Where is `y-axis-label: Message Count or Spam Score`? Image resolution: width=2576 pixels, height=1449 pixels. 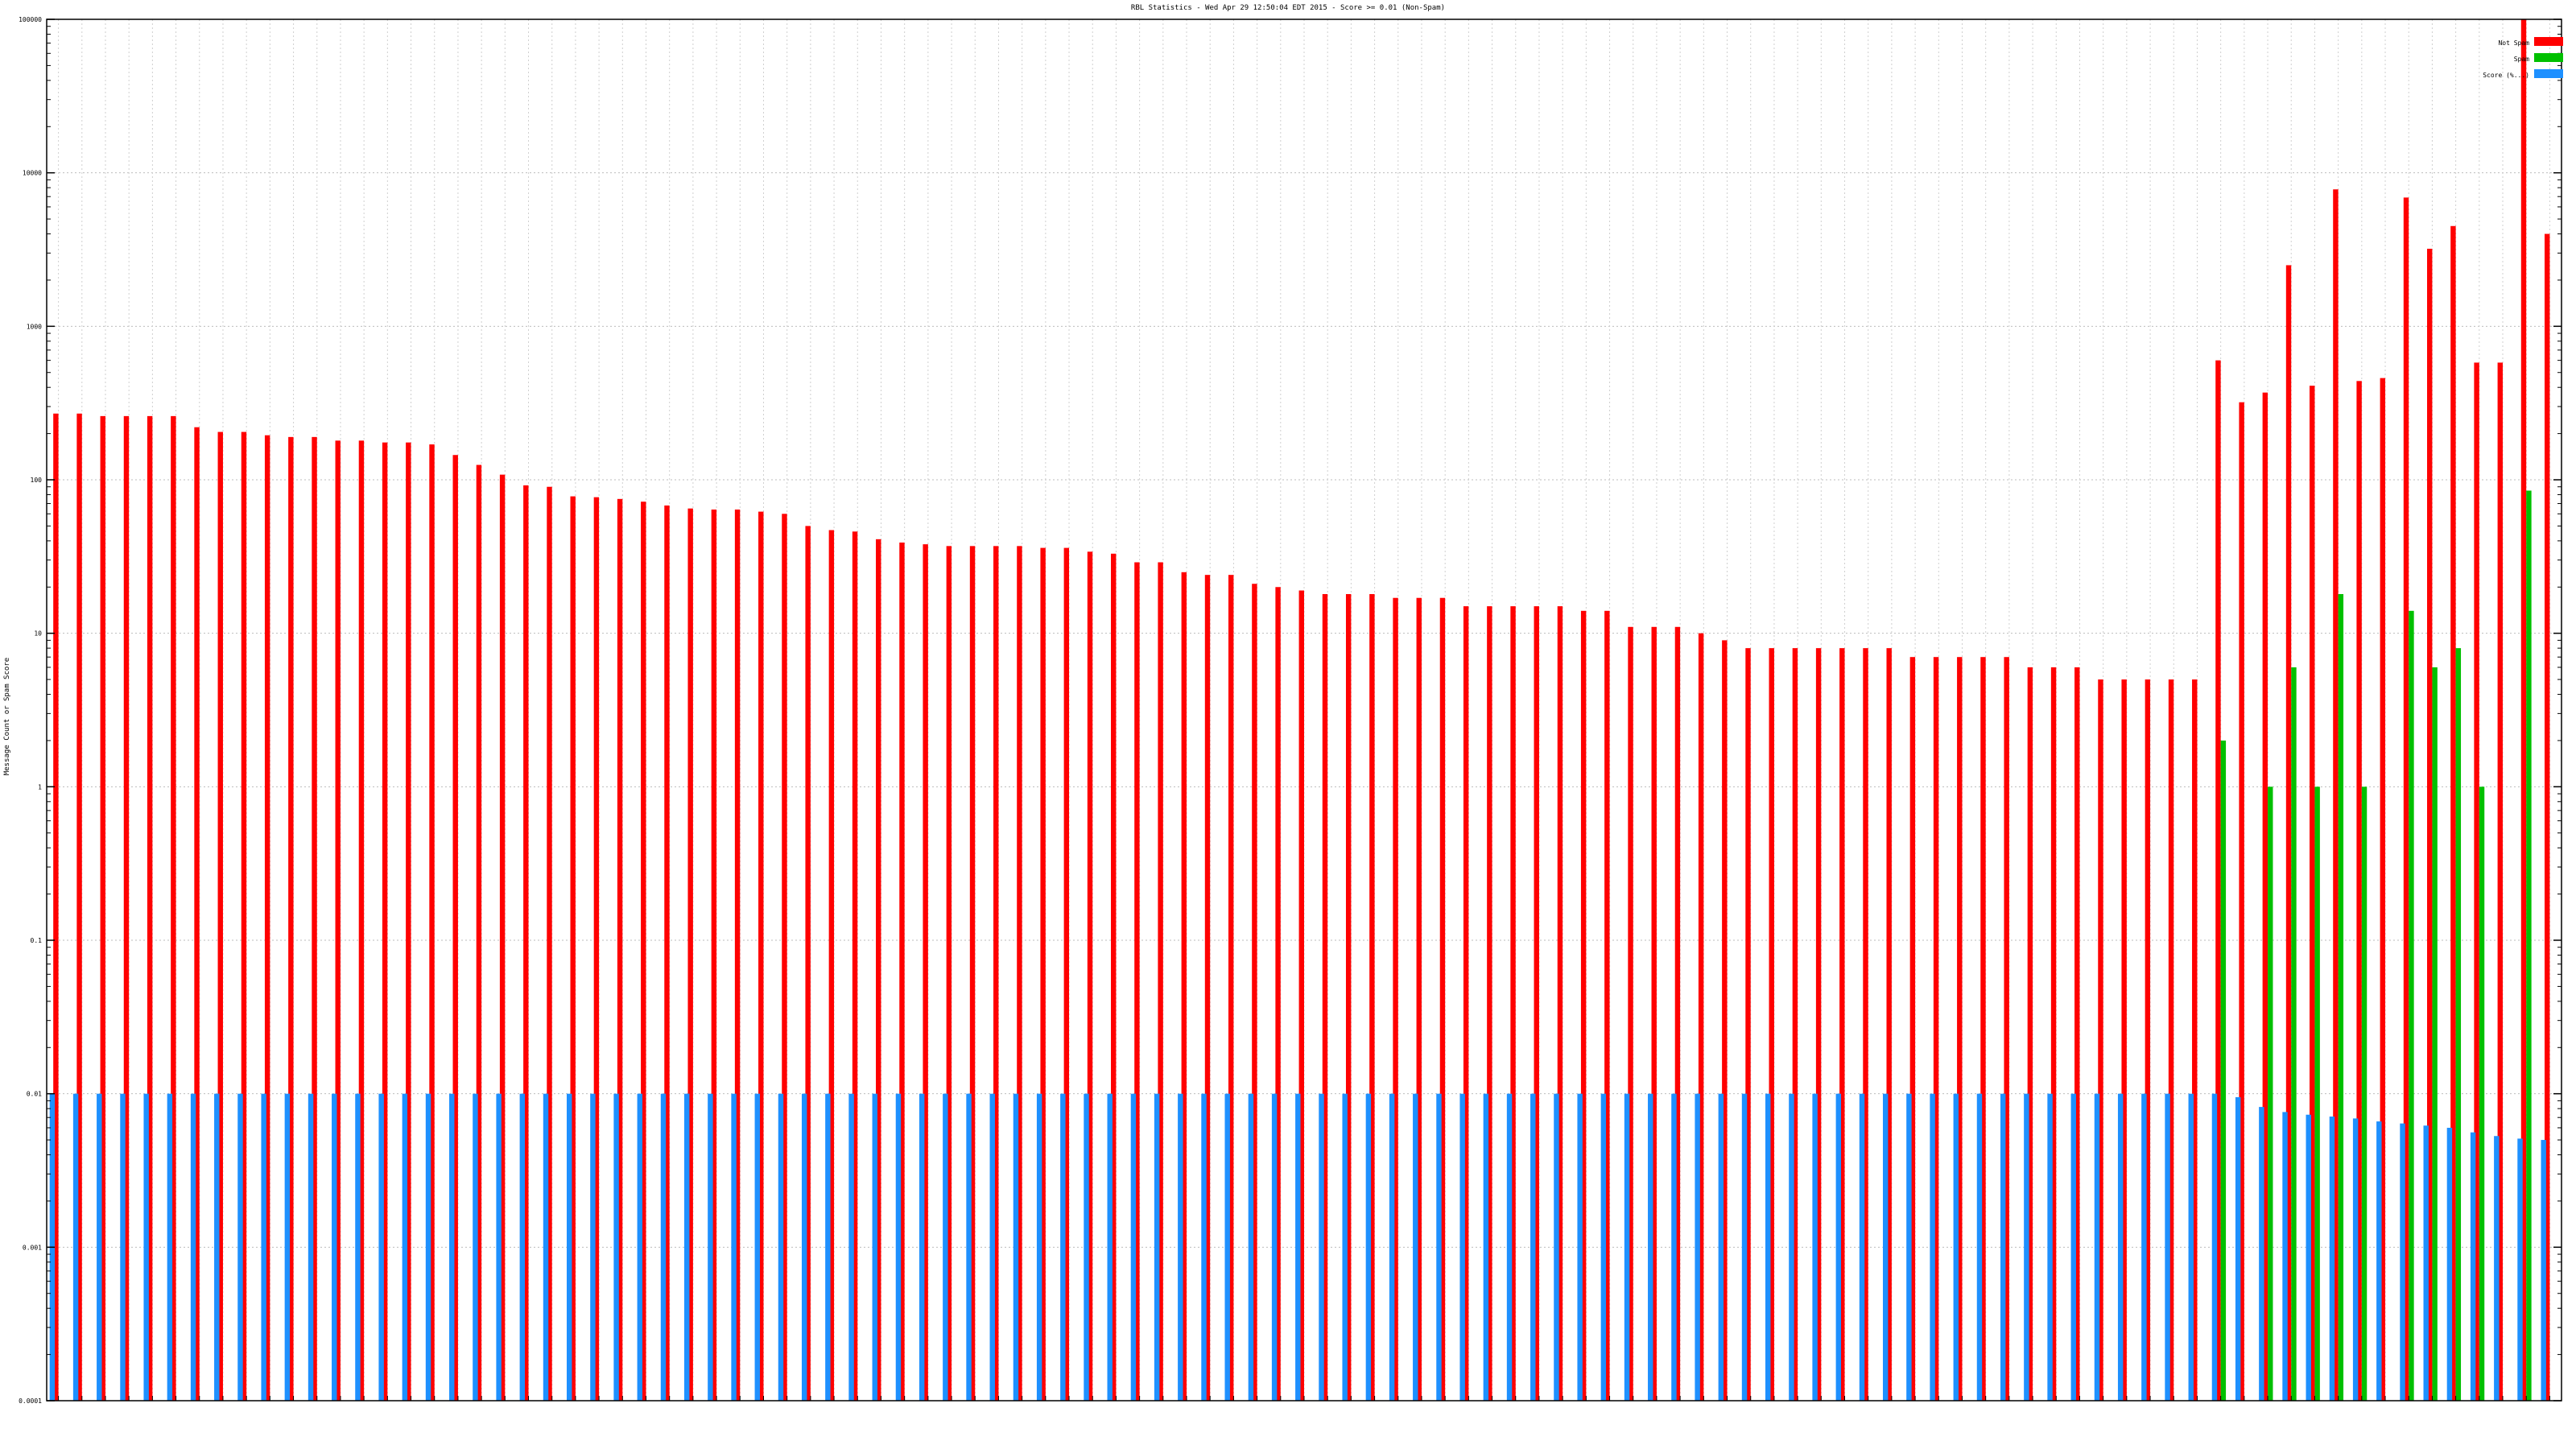 y-axis-label: Message Count or Spam Score is located at coordinates (7, 716).